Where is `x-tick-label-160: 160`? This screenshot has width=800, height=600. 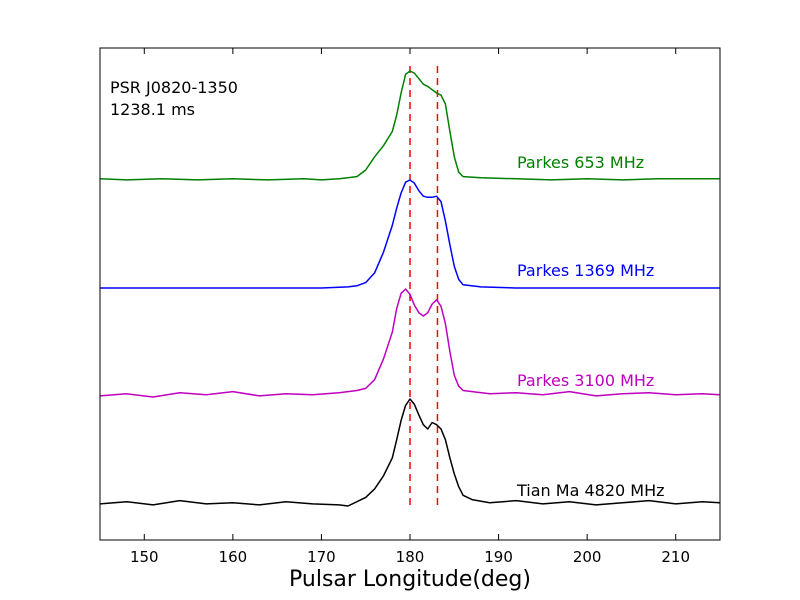 x-tick-label-160: 160 is located at coordinates (233, 557).